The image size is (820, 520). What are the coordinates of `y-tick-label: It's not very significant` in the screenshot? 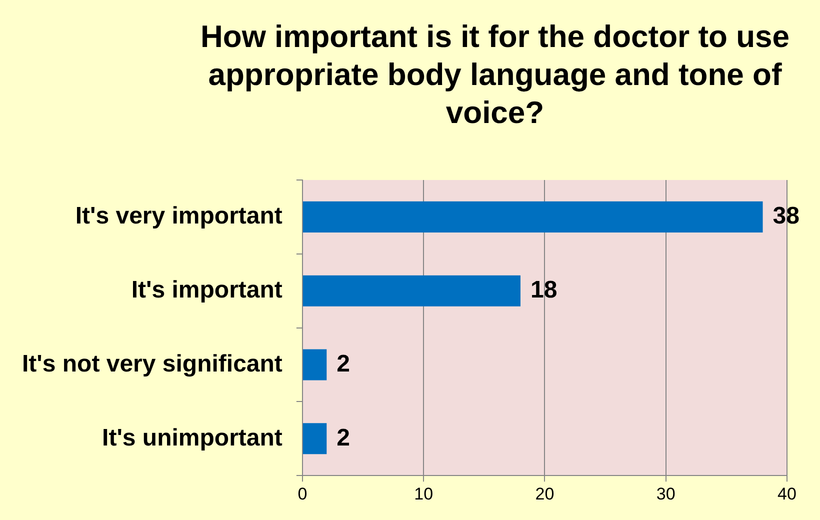 It's located at (152, 364).